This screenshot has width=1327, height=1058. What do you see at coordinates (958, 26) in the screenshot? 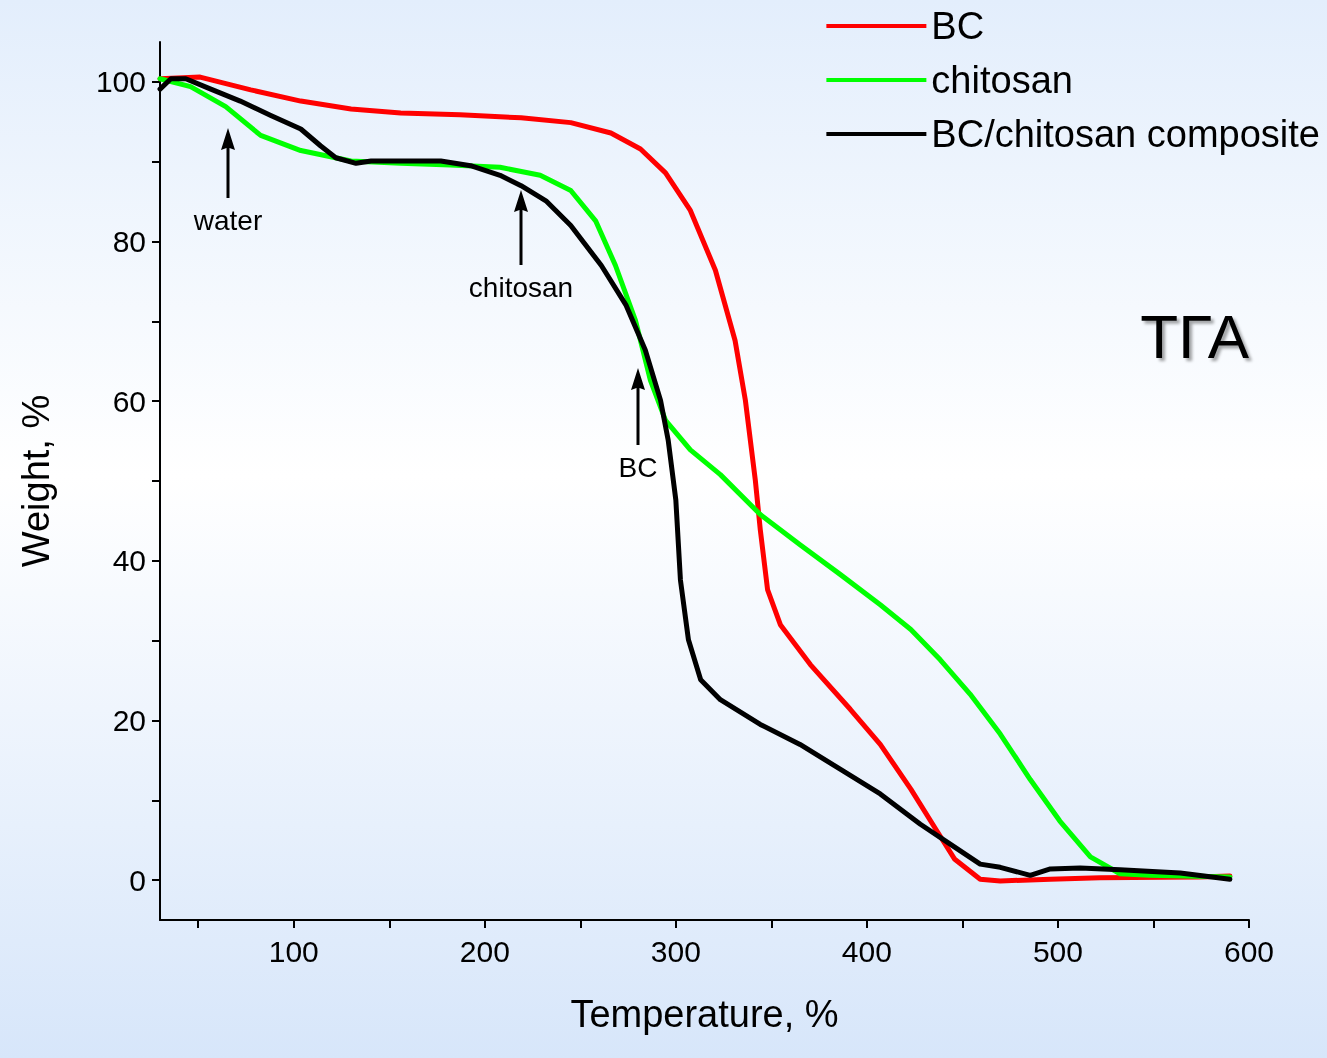
I see `legend-label: BC` at bounding box center [958, 26].